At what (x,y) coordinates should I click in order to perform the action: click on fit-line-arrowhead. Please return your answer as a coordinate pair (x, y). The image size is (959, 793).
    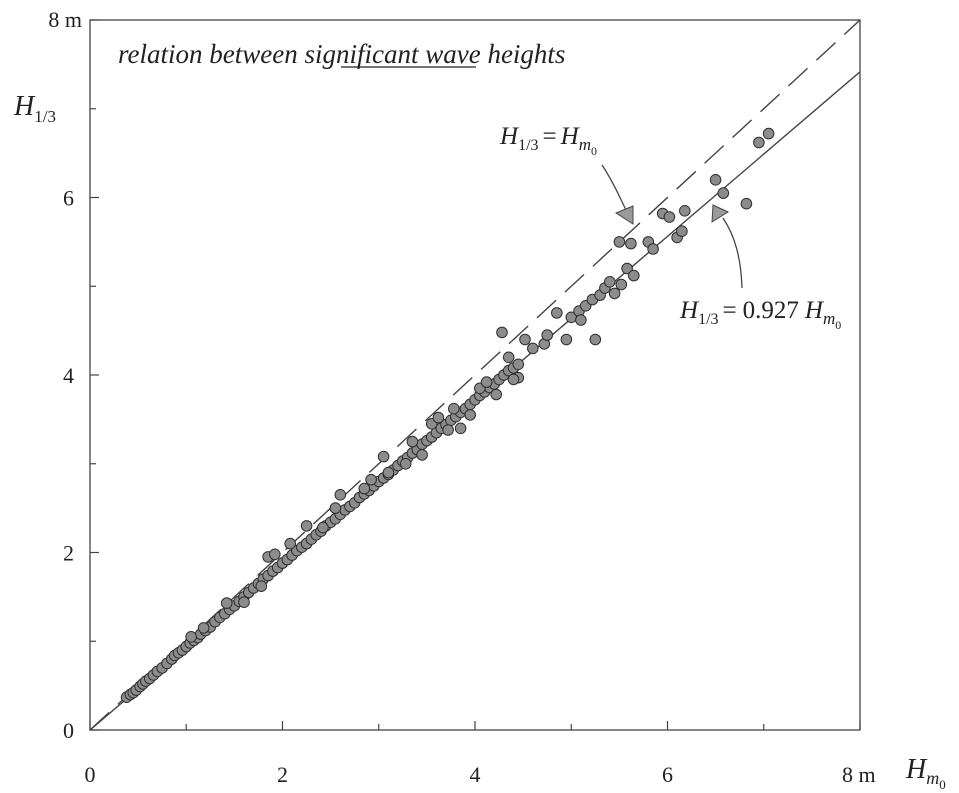
    Looking at the image, I should click on (720, 213).